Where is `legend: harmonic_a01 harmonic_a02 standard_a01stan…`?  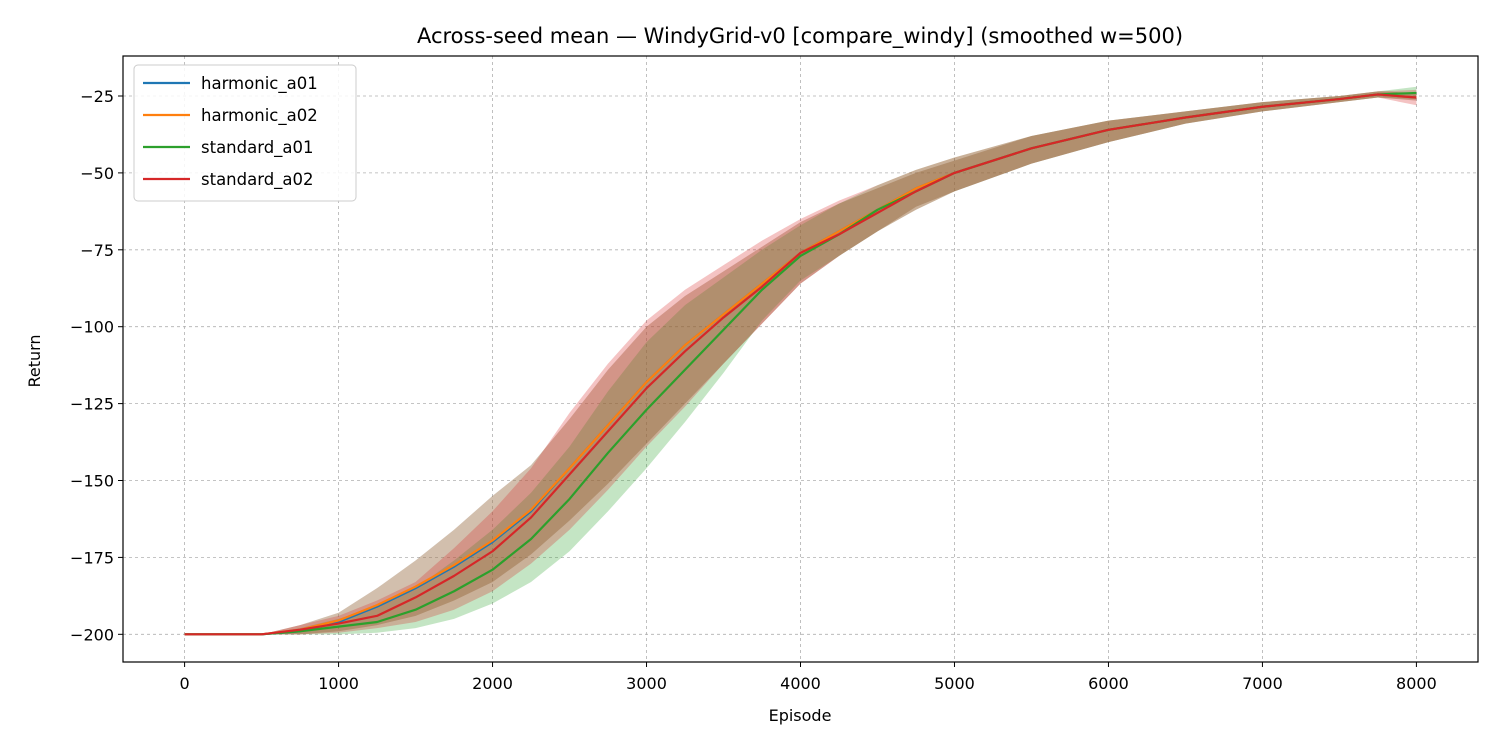 legend: harmonic_a01 harmonic_a02 standard_a01stan… is located at coordinates (245, 133).